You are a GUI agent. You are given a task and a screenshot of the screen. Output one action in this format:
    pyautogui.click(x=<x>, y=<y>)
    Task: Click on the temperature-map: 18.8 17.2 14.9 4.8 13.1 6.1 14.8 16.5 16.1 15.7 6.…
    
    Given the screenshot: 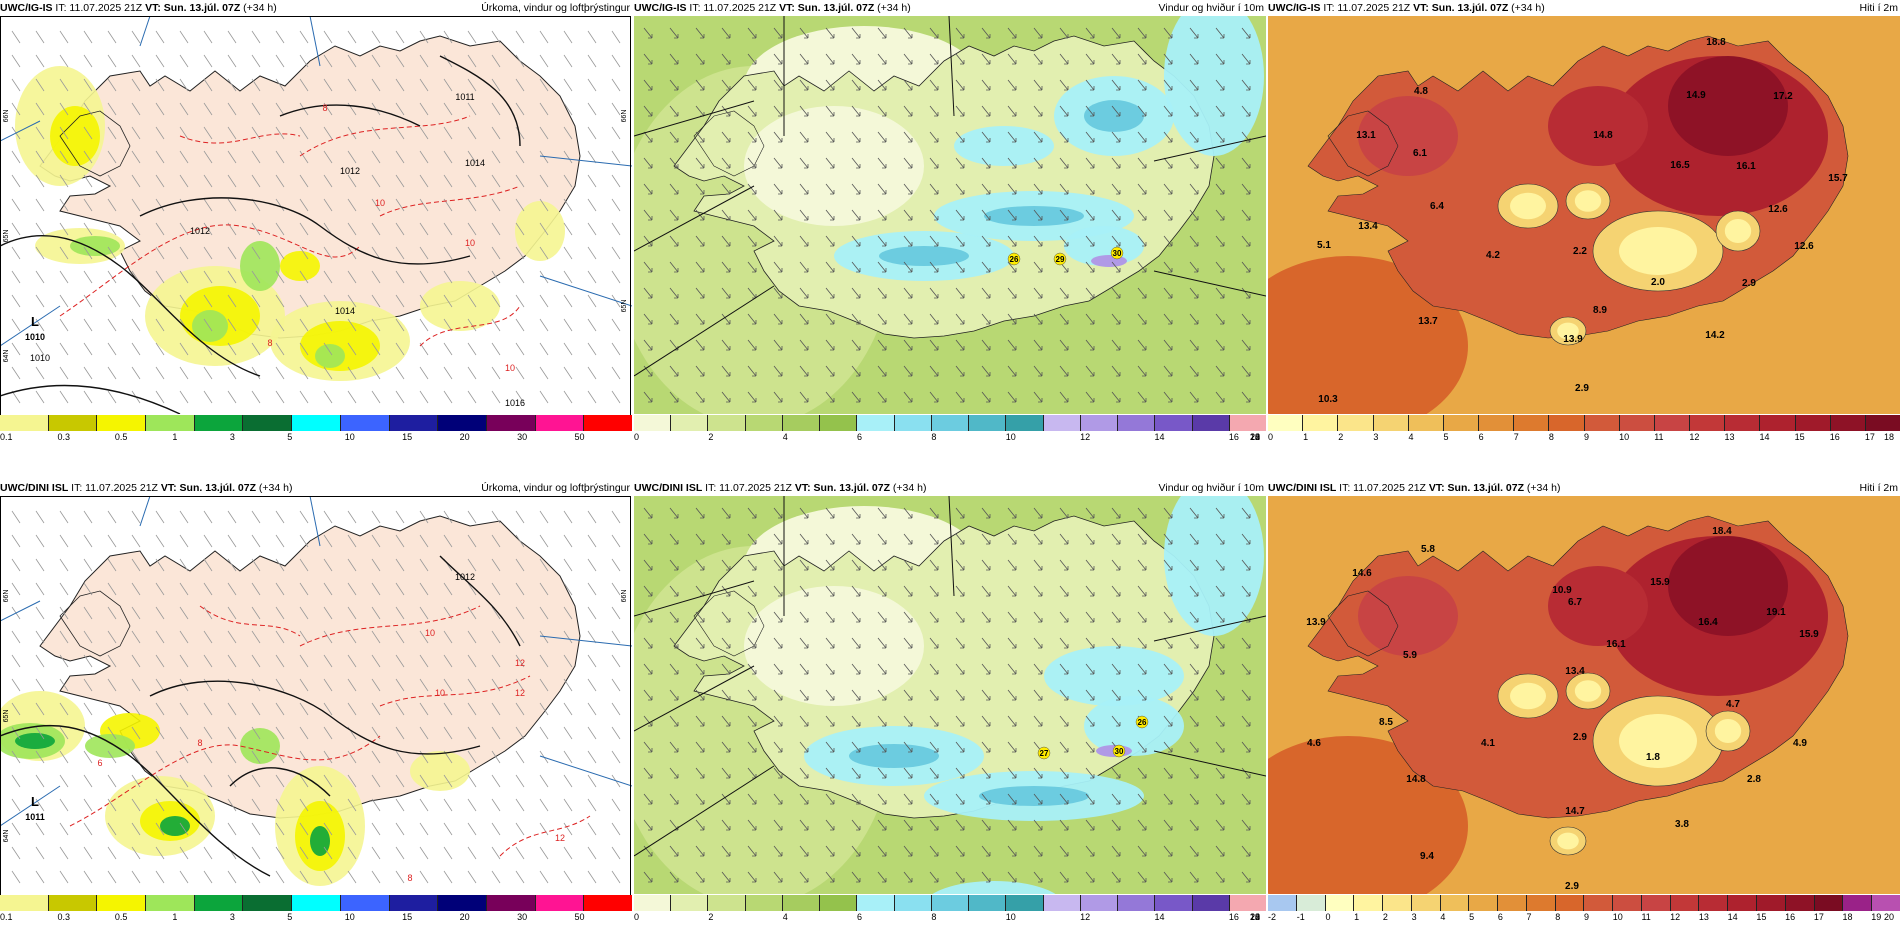 What is the action you would take?
    pyautogui.click(x=1584, y=215)
    